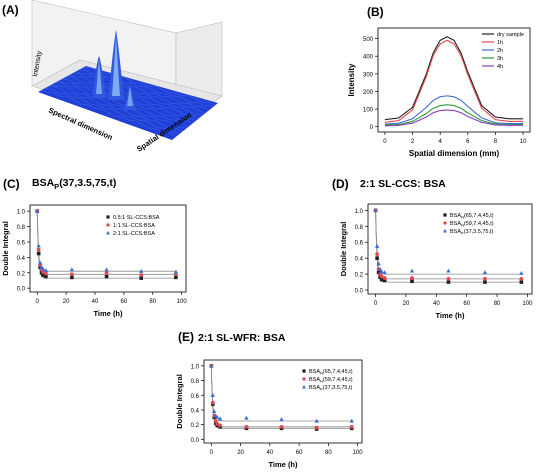 The width and height of the screenshot is (550, 476). I want to click on legend-label-rest: (59,7.4,45,t), so click(338, 380).